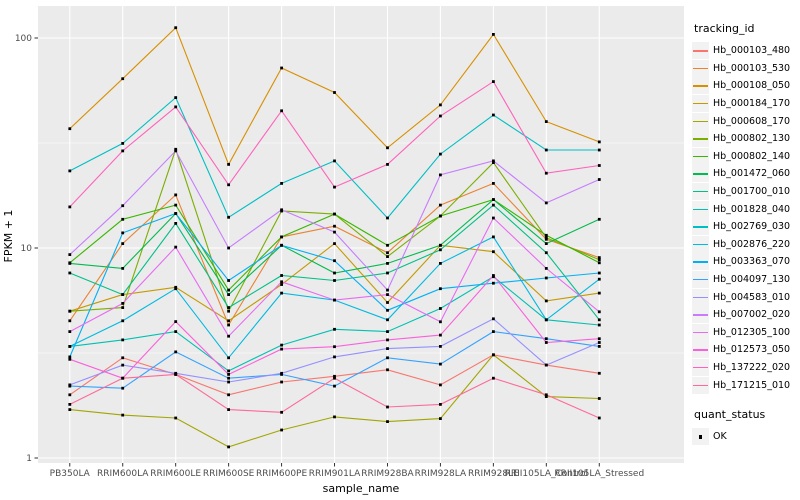 This screenshot has height=500, width=800. I want to click on legend-entry-label: Hb_000184_170, so click(752, 104).